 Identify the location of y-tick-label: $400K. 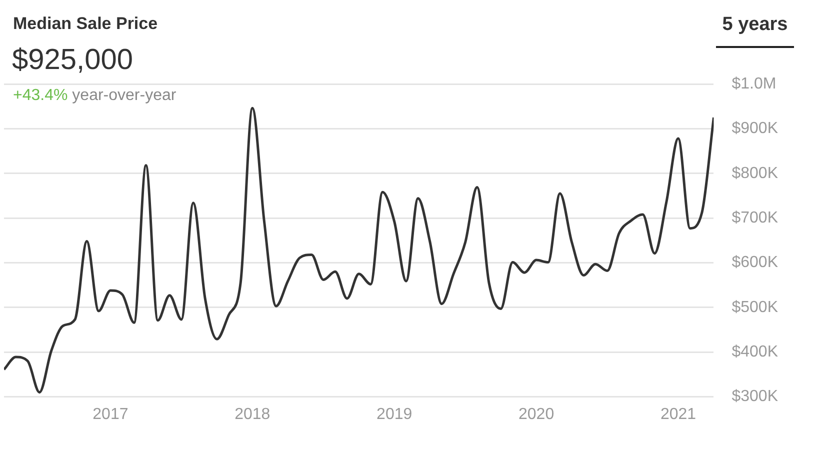
(755, 352).